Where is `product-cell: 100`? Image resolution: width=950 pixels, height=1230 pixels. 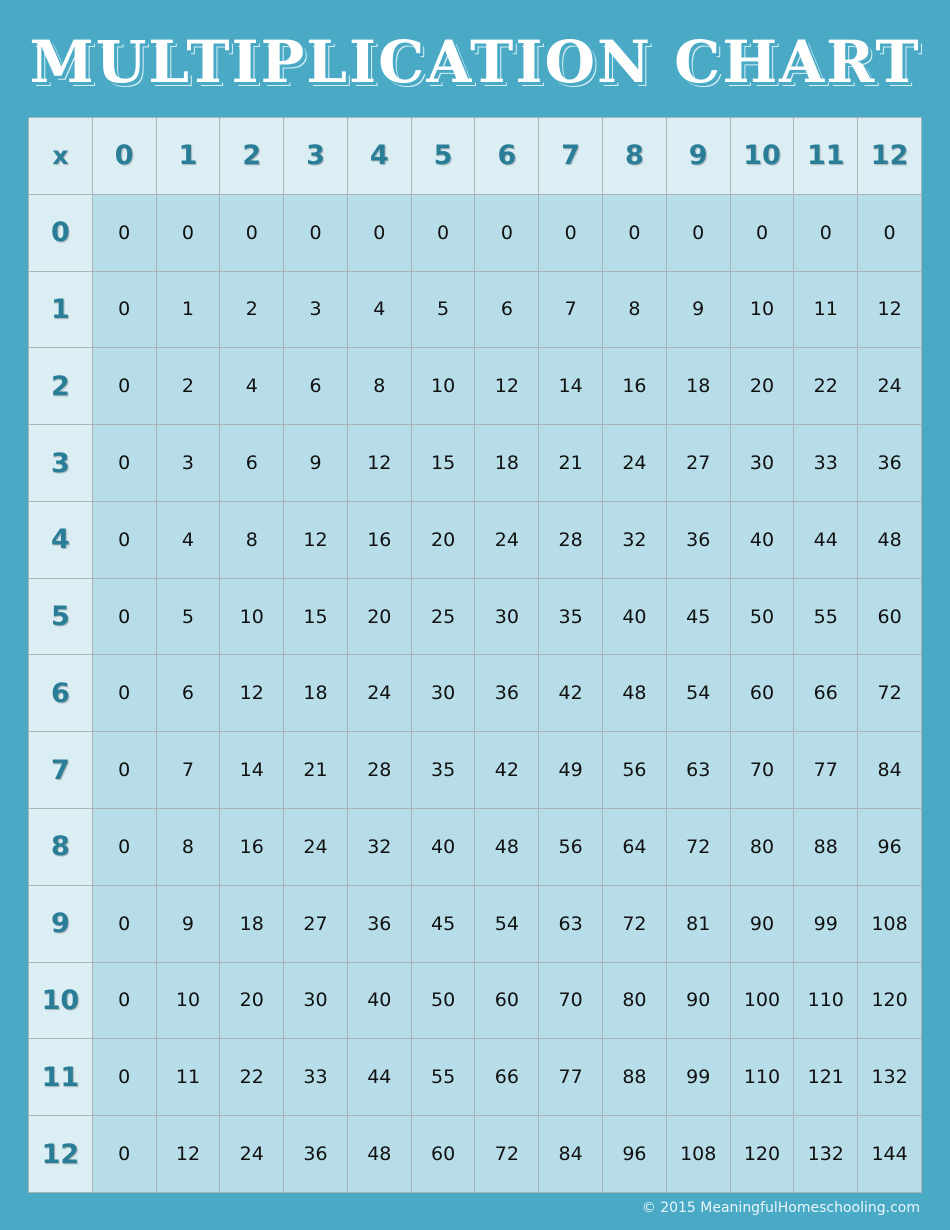
product-cell: 100 is located at coordinates (762, 1000).